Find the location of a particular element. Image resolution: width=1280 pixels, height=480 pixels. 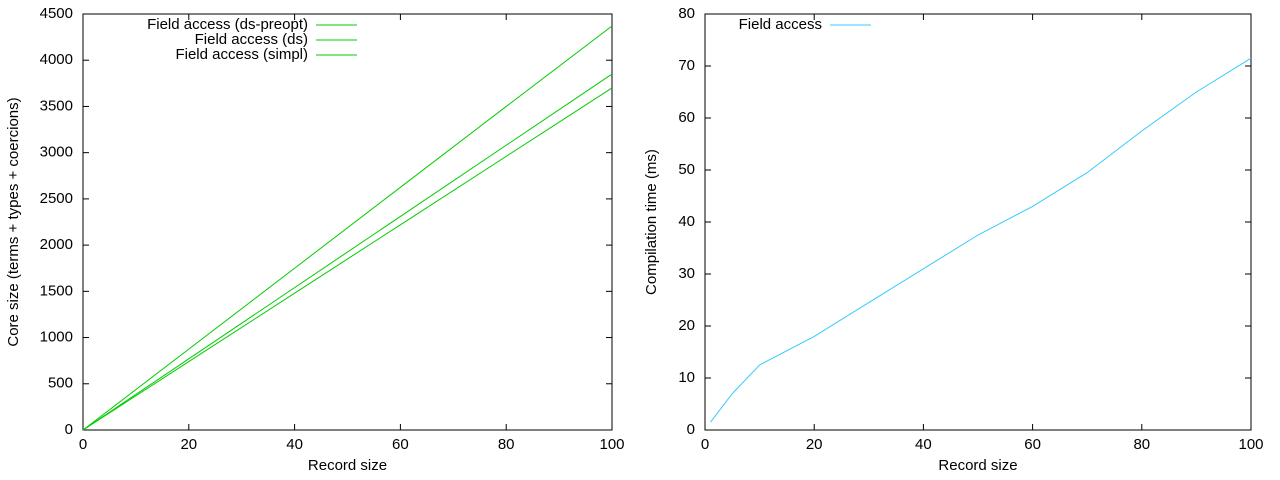

y-tick-label: 1000 is located at coordinates (56, 337).